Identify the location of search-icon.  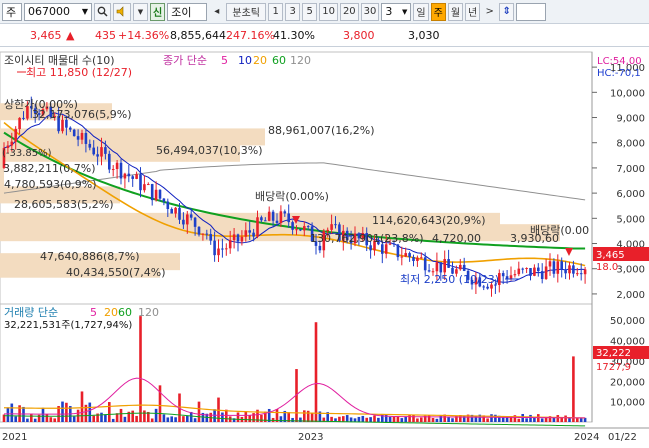
(102, 11).